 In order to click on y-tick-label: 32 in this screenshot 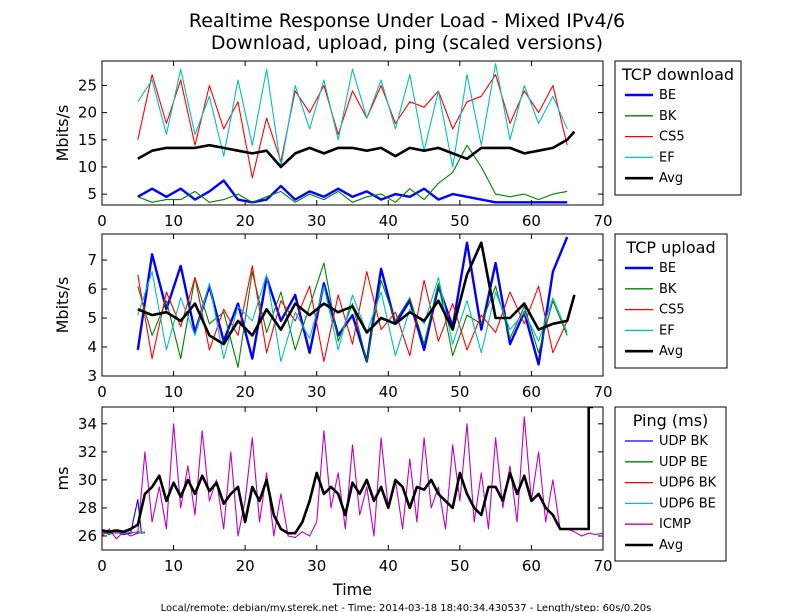, I will do `click(87, 452)`.